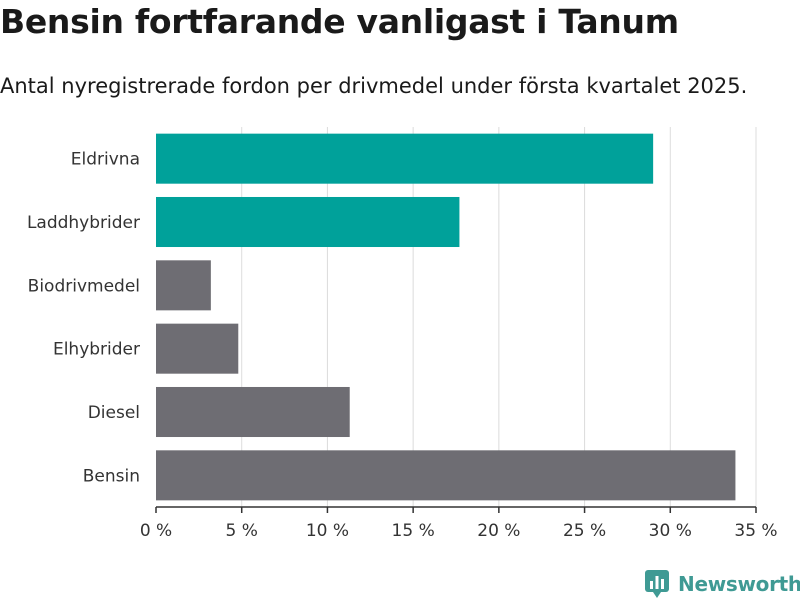 The height and width of the screenshot is (600, 800). What do you see at coordinates (584, 531) in the screenshot?
I see `x-tick-label: 25 %` at bounding box center [584, 531].